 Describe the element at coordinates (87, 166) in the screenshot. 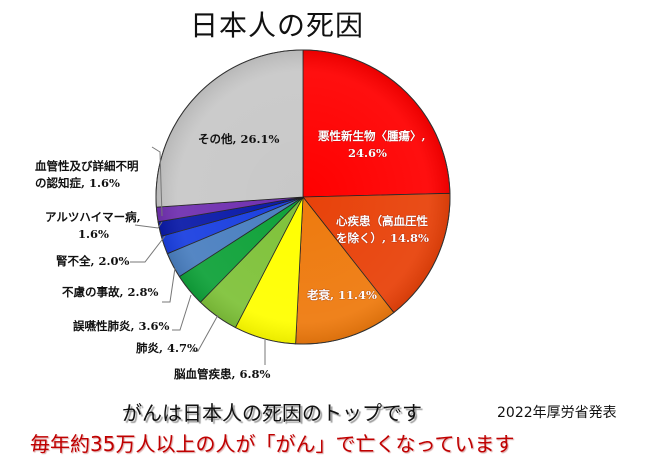

I see `label-dementia-name: 血管性及び詳細不明` at that location.